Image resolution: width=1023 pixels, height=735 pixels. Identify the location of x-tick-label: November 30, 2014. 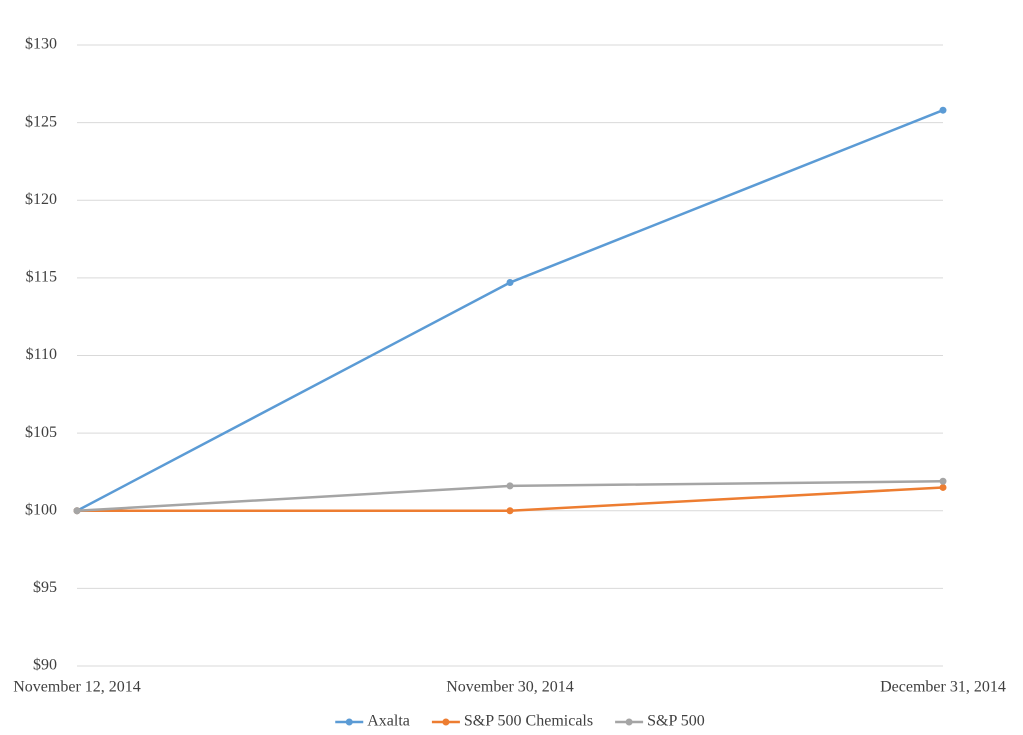
(510, 687).